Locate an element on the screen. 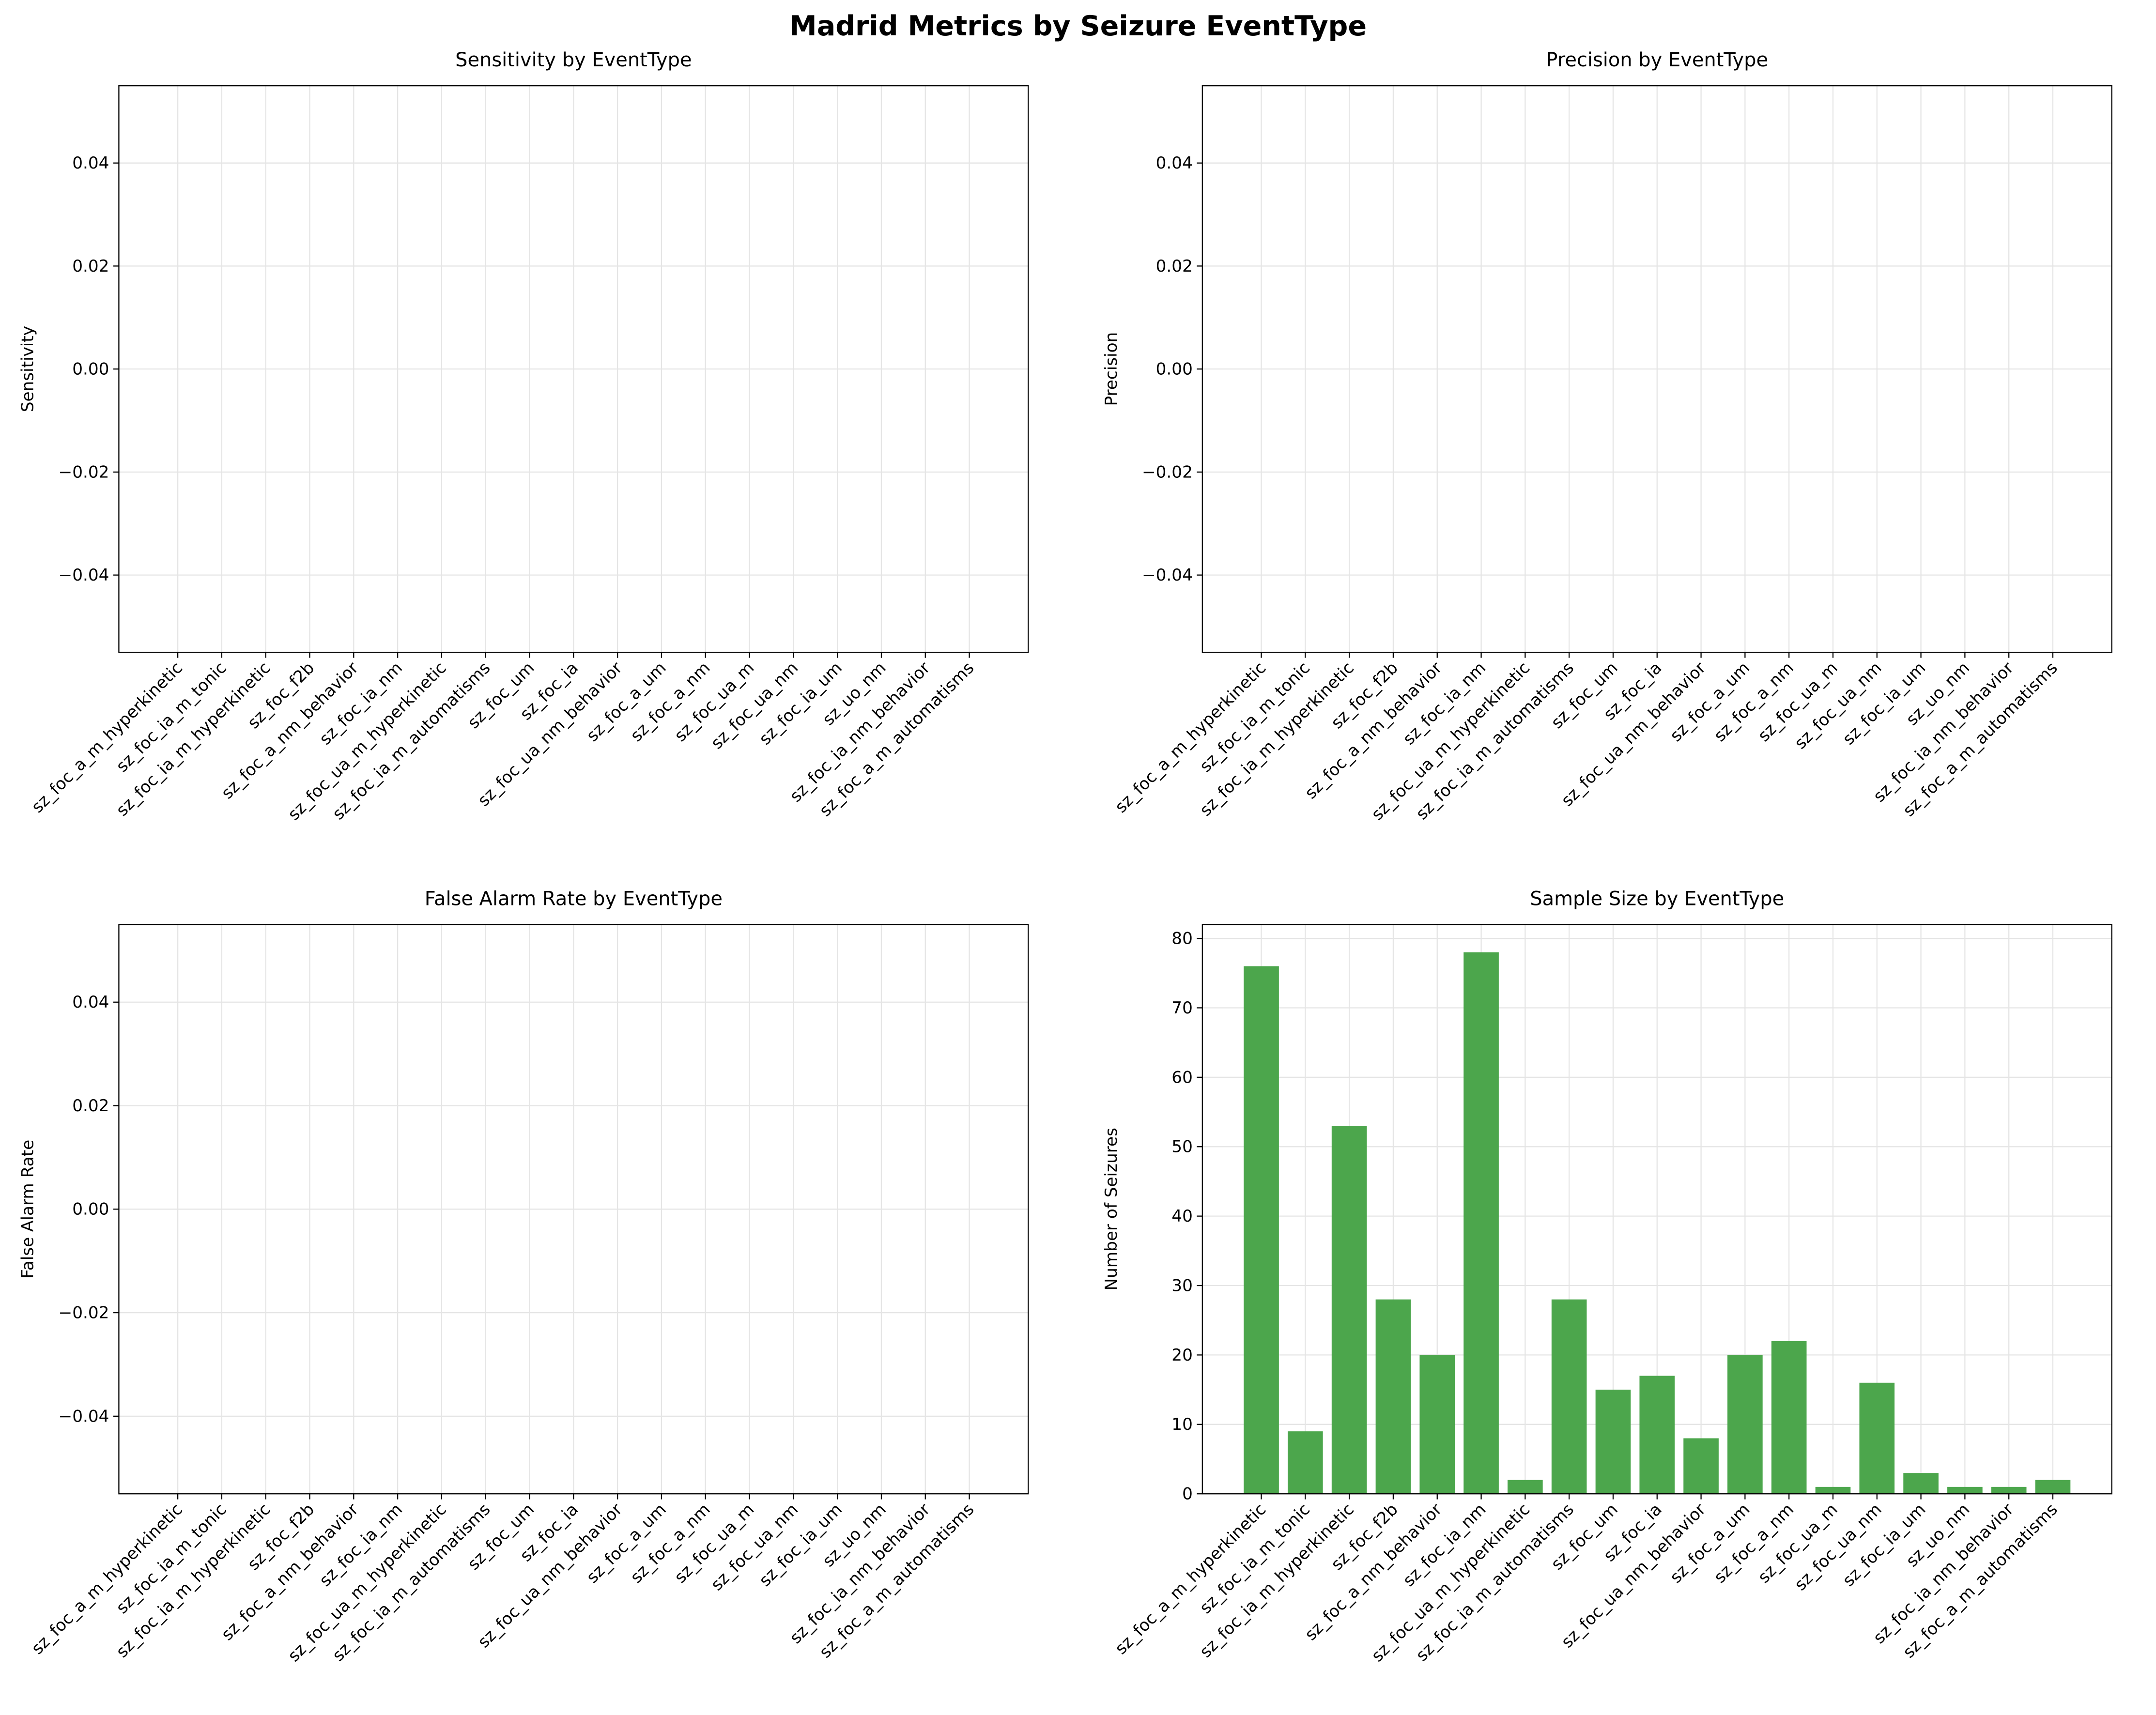 The image size is (2156, 1715). figure-title: Madrid Metrics by Seizure EventType is located at coordinates (1078, 26).